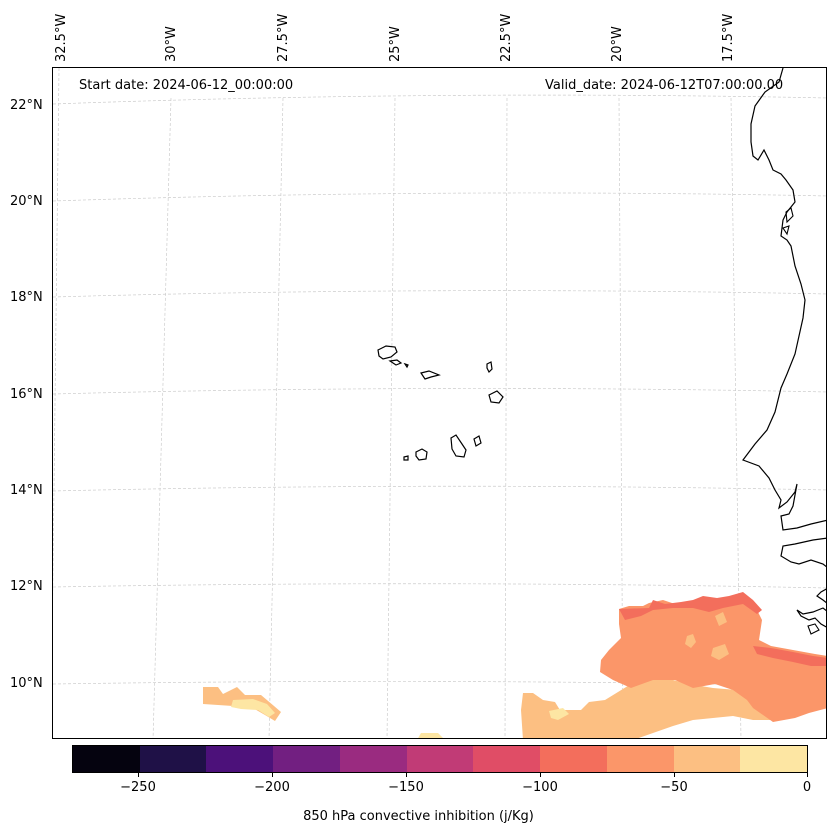  I want to click on cape-verde-islands, so click(440, 403).